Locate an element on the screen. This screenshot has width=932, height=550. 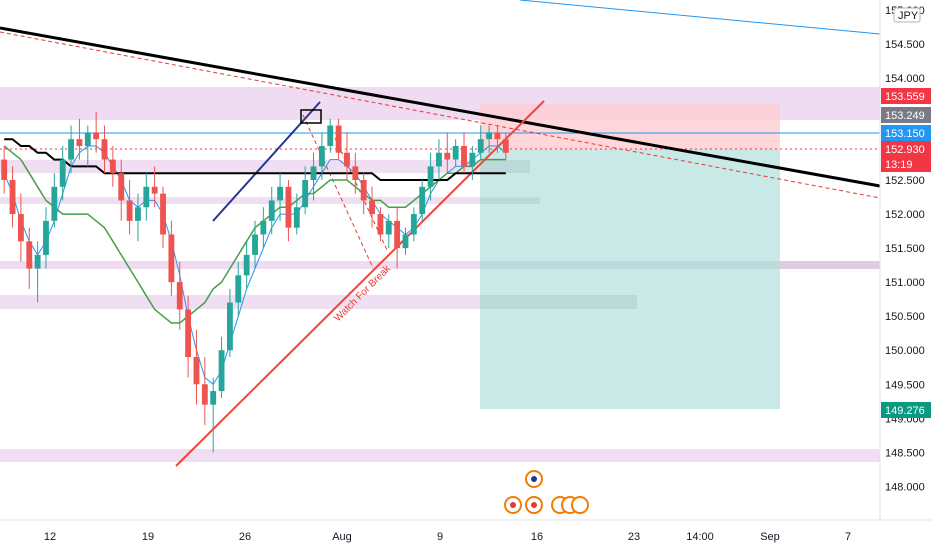
x-ticks: 12 19 26 Aug 9 16 23 14:00 Sep 7 is located at coordinates (447, 537).